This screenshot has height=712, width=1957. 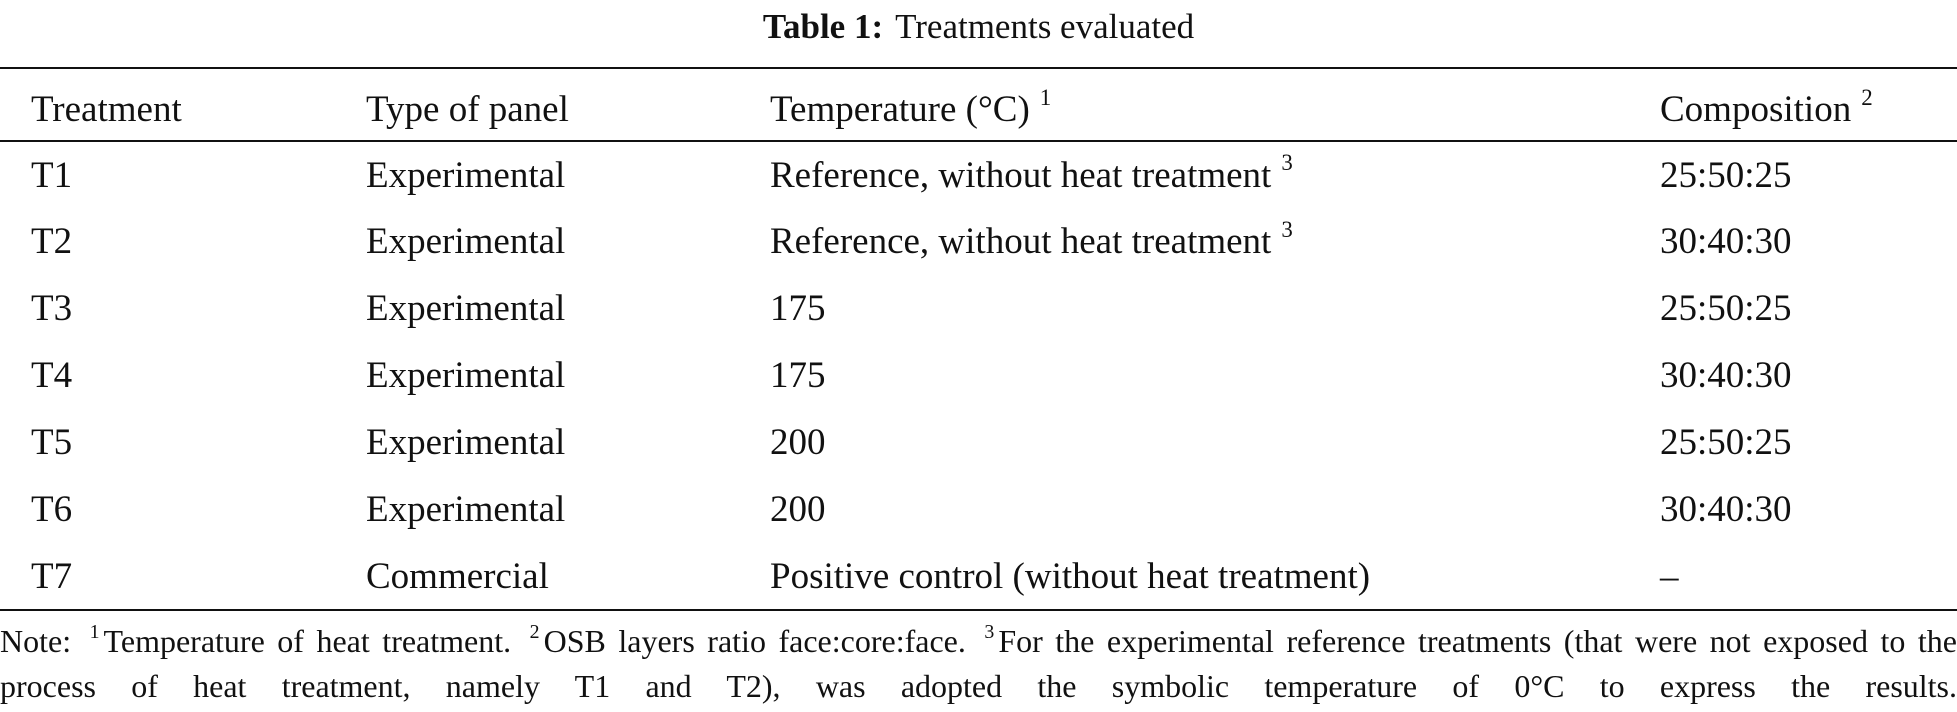 I want to click on header-cell-text: Type of panel, so click(x=467, y=109).